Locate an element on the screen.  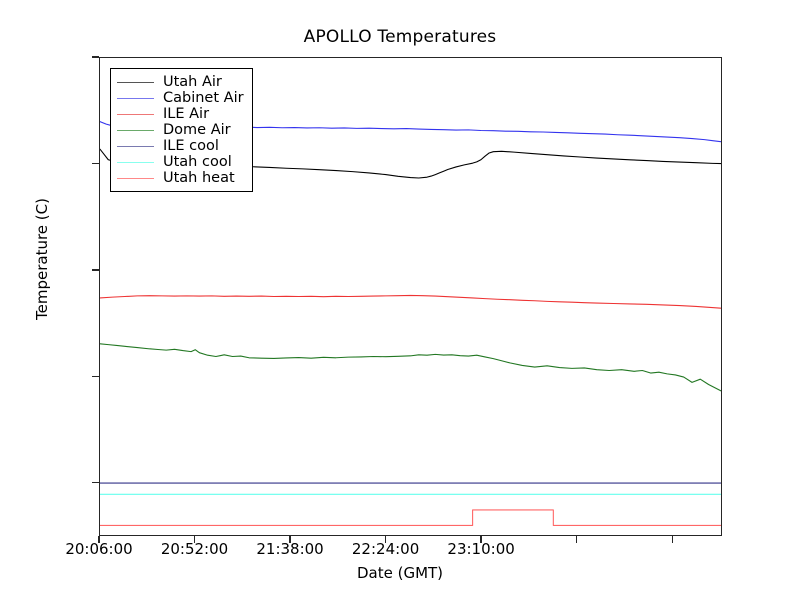
chart-title: APOLLO Temperatures is located at coordinates (400, 37).